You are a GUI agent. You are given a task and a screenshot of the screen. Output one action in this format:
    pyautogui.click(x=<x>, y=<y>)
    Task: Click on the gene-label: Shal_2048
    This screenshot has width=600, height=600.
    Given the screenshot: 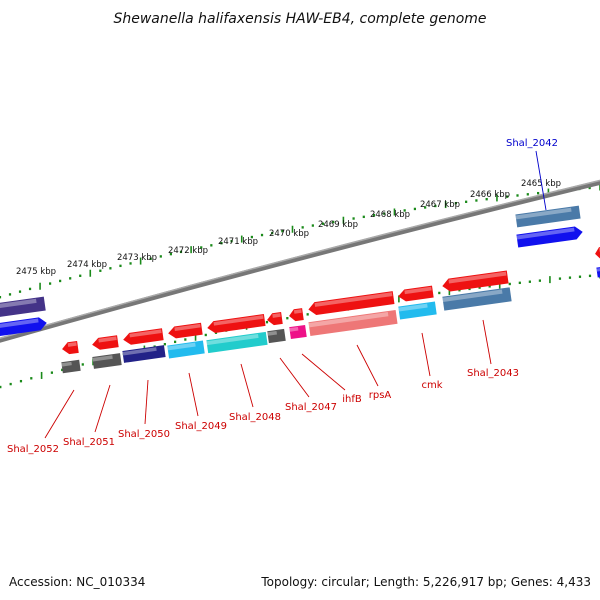 What is the action you would take?
    pyautogui.click(x=255, y=417)
    